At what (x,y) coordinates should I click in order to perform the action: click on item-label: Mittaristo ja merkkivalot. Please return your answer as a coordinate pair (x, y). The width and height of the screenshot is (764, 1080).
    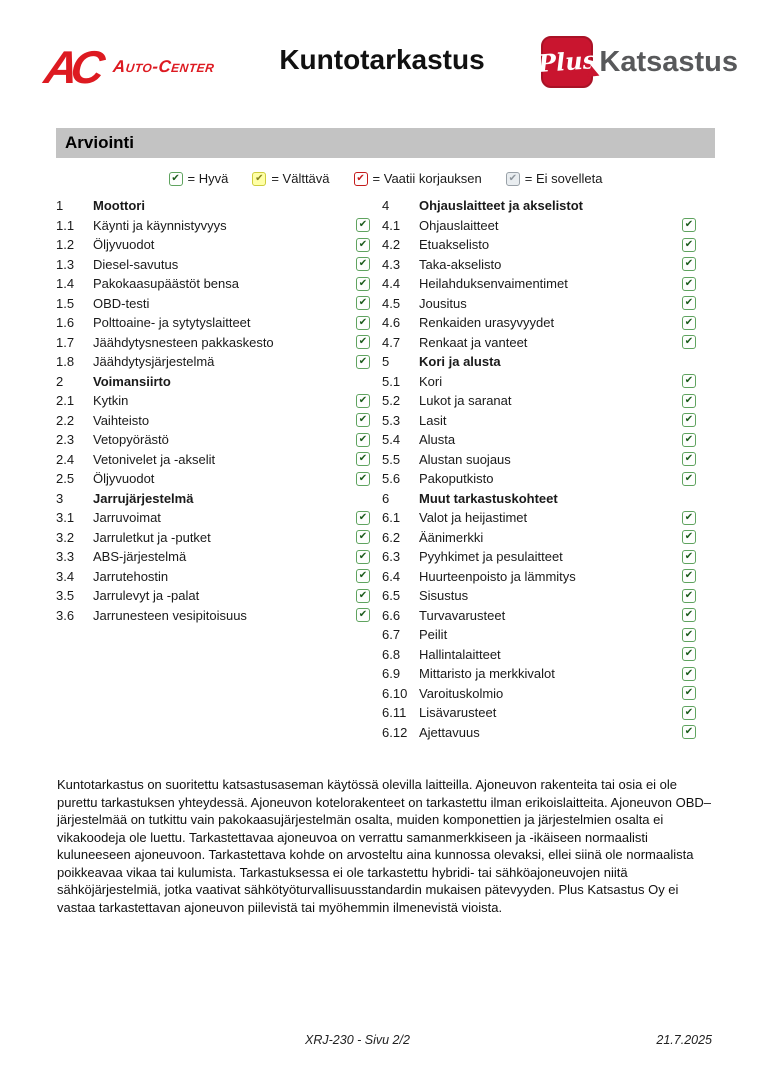
    Looking at the image, I should click on (487, 674).